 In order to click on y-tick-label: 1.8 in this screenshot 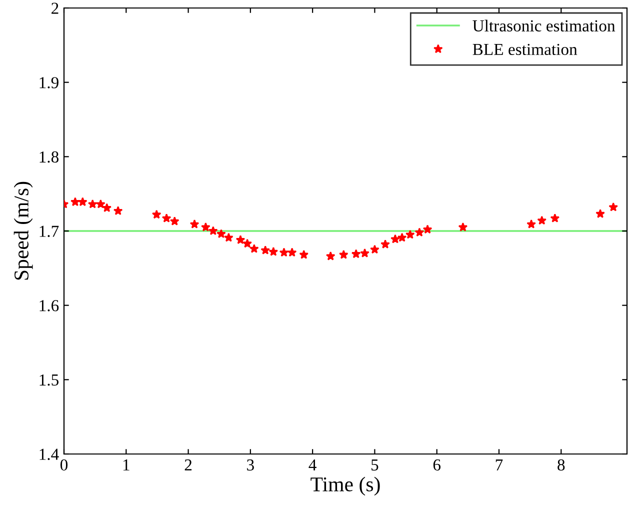, I will do `click(49, 157)`.